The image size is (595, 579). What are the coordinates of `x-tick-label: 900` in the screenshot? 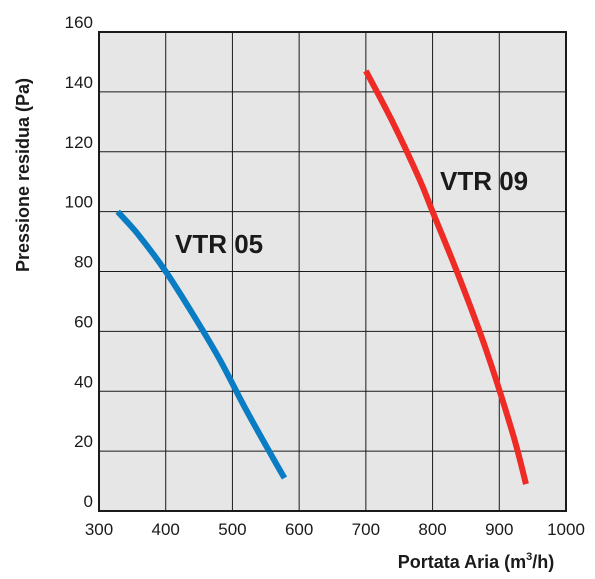 It's located at (499, 529).